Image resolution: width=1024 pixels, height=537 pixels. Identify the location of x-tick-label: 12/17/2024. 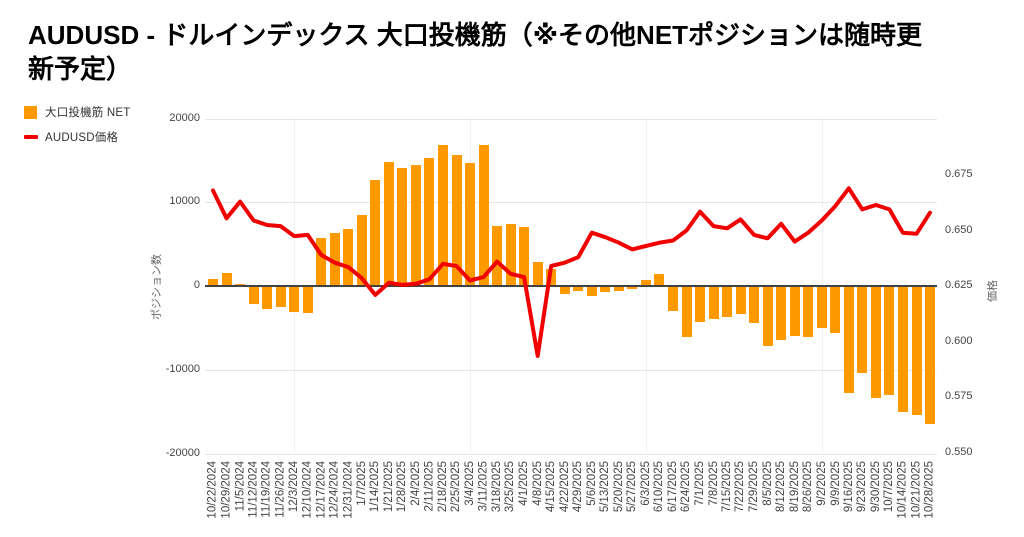
(321, 490).